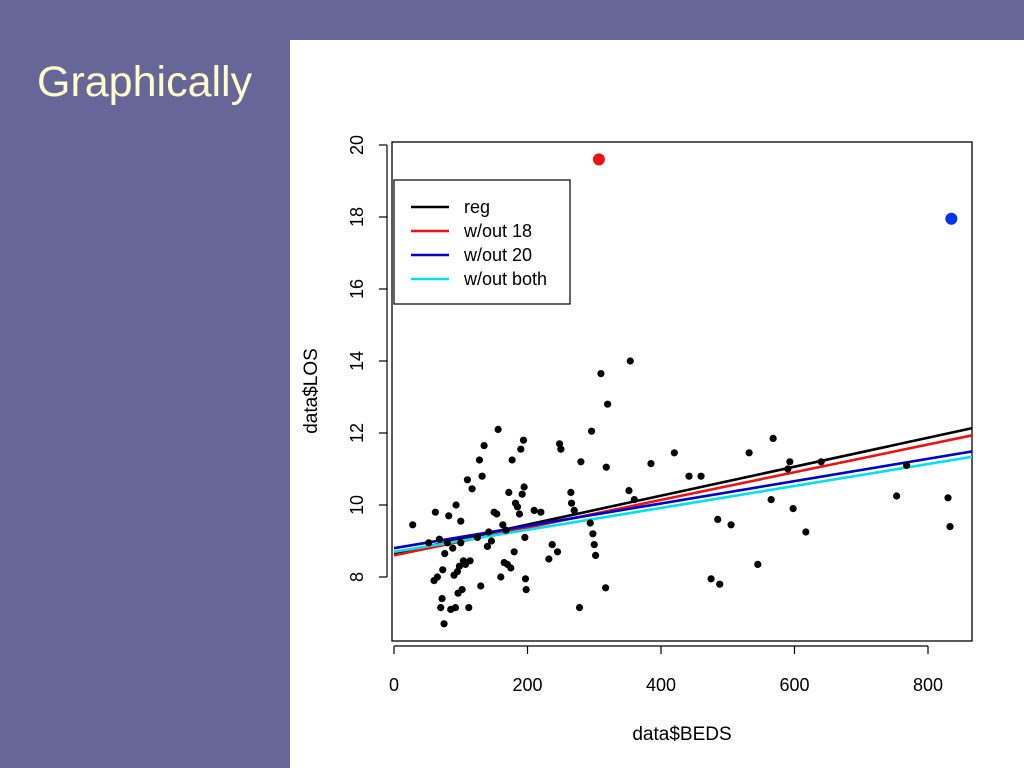  Describe the element at coordinates (145, 82) in the screenshot. I see `slide-title: Graphically` at that location.